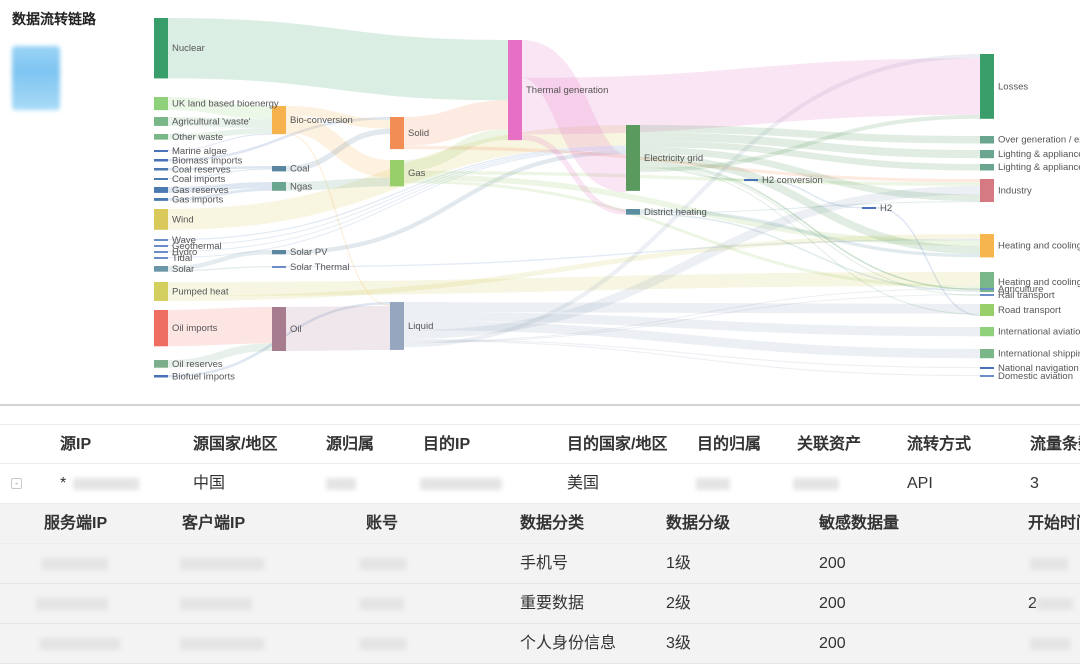  Describe the element at coordinates (633, 158) in the screenshot. I see `sankey-node-n30` at that location.